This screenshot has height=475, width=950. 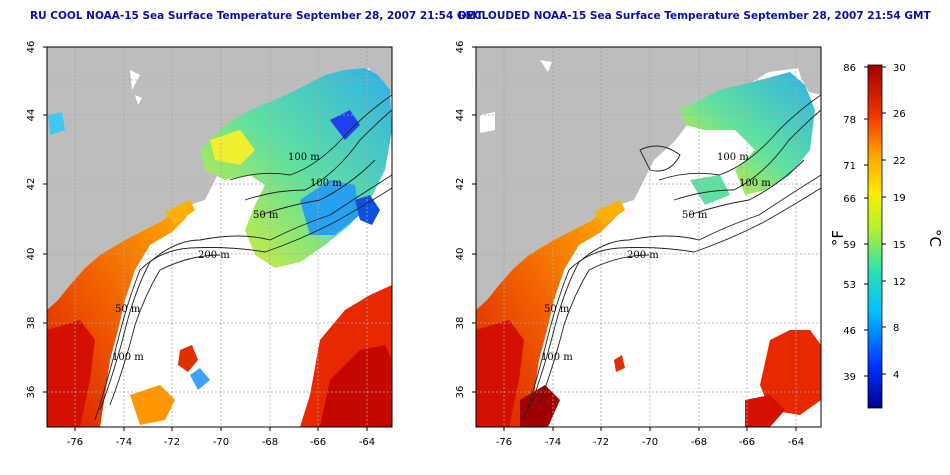 What do you see at coordinates (935, 238) in the screenshot?
I see `celsius-unit-label: °C` at bounding box center [935, 238].